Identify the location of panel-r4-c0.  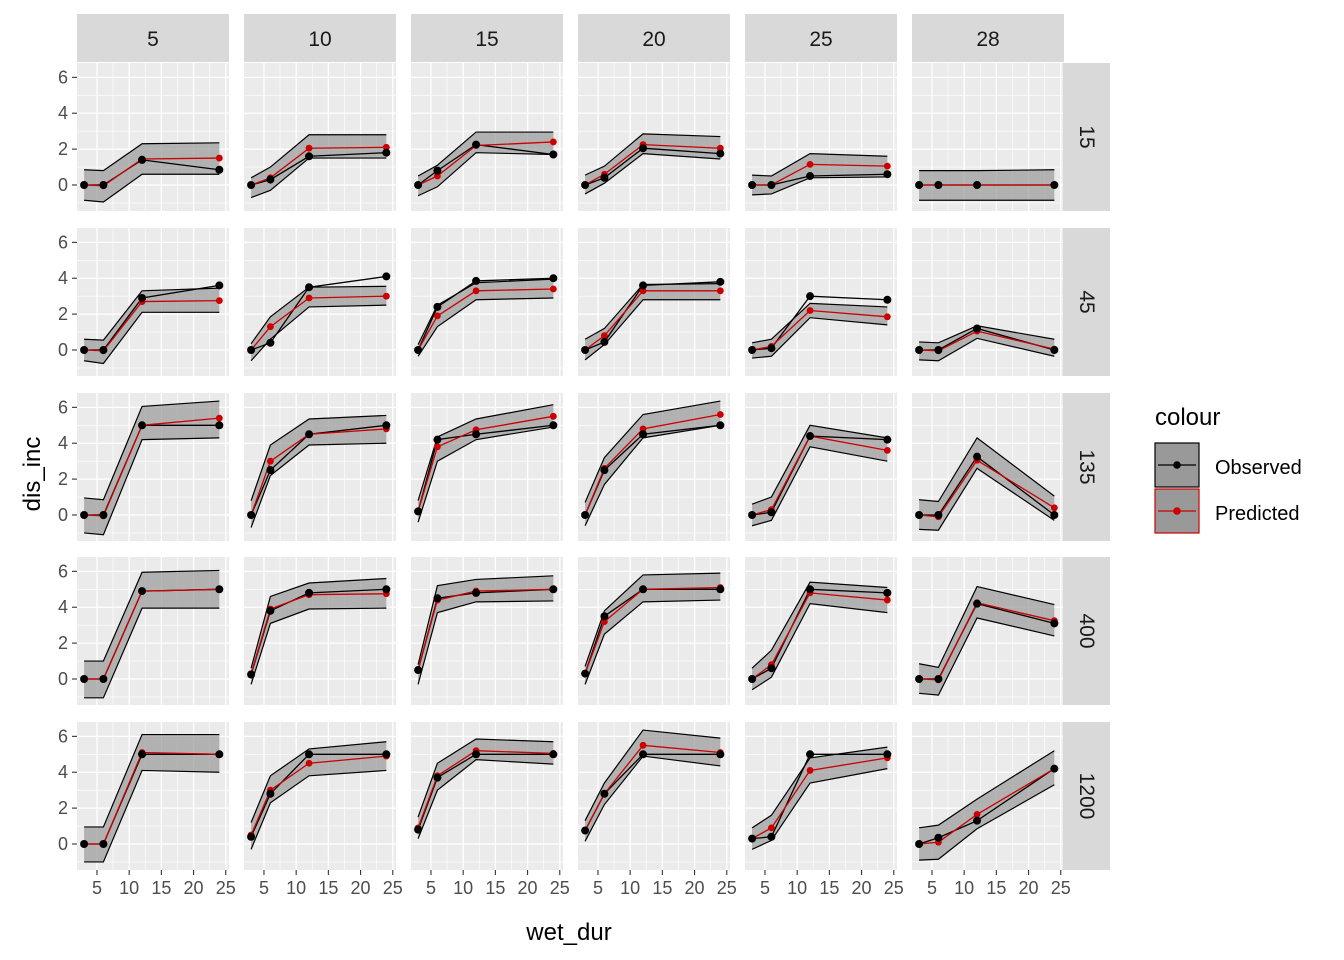
(153, 796).